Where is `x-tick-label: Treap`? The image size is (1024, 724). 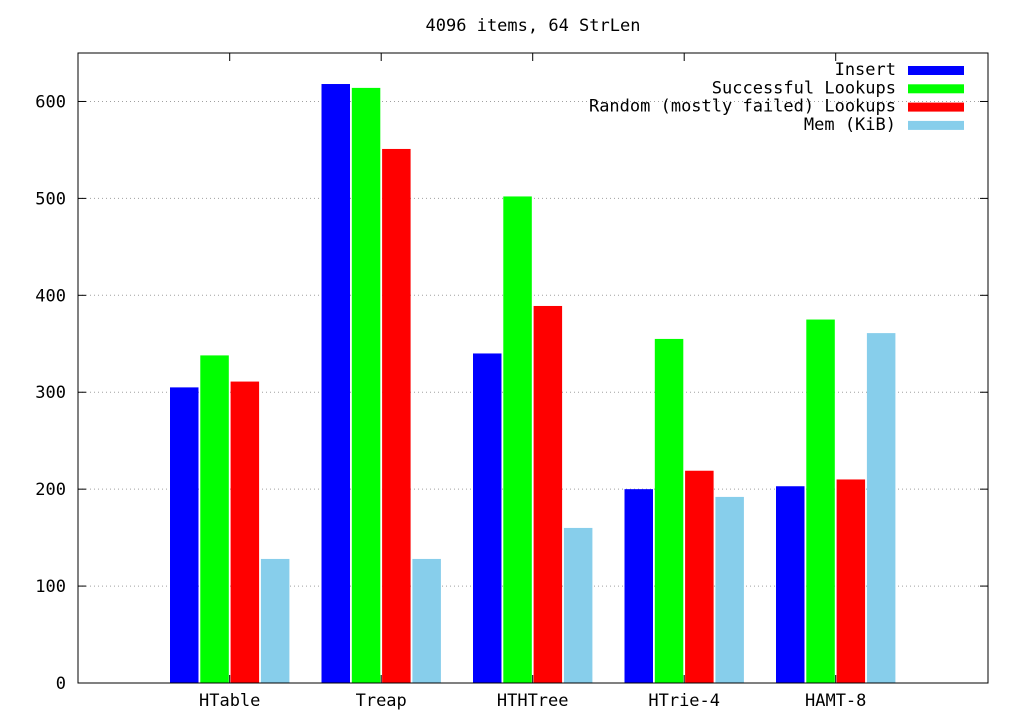 x-tick-label: Treap is located at coordinates (381, 701).